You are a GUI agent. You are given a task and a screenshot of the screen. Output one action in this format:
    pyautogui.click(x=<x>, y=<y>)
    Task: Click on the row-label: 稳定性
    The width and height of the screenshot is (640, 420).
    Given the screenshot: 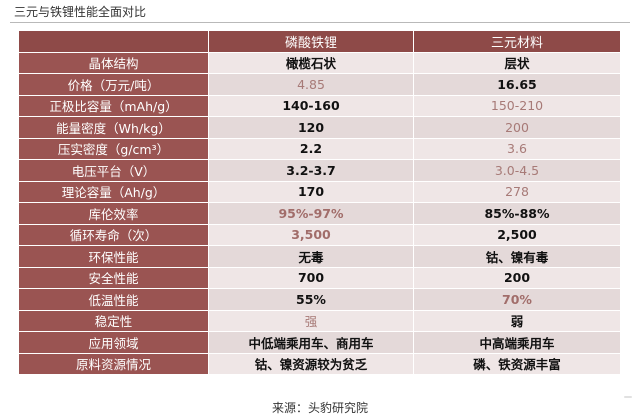 What is the action you would take?
    pyautogui.click(x=113, y=320)
    